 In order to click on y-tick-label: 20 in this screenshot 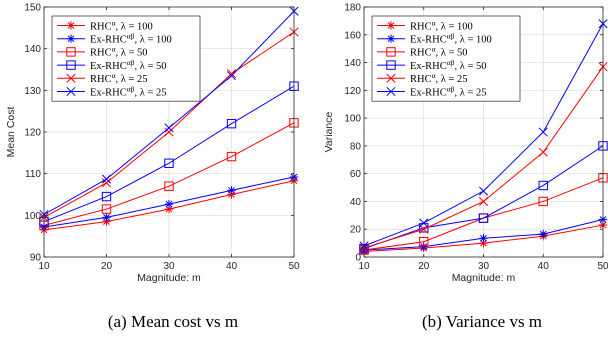, I will do `click(356, 230)`.